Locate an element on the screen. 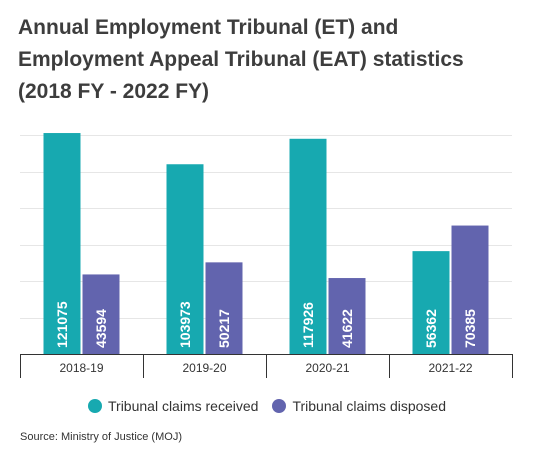  legend-item-disposed: Tribunal claims disposed is located at coordinates (359, 406).